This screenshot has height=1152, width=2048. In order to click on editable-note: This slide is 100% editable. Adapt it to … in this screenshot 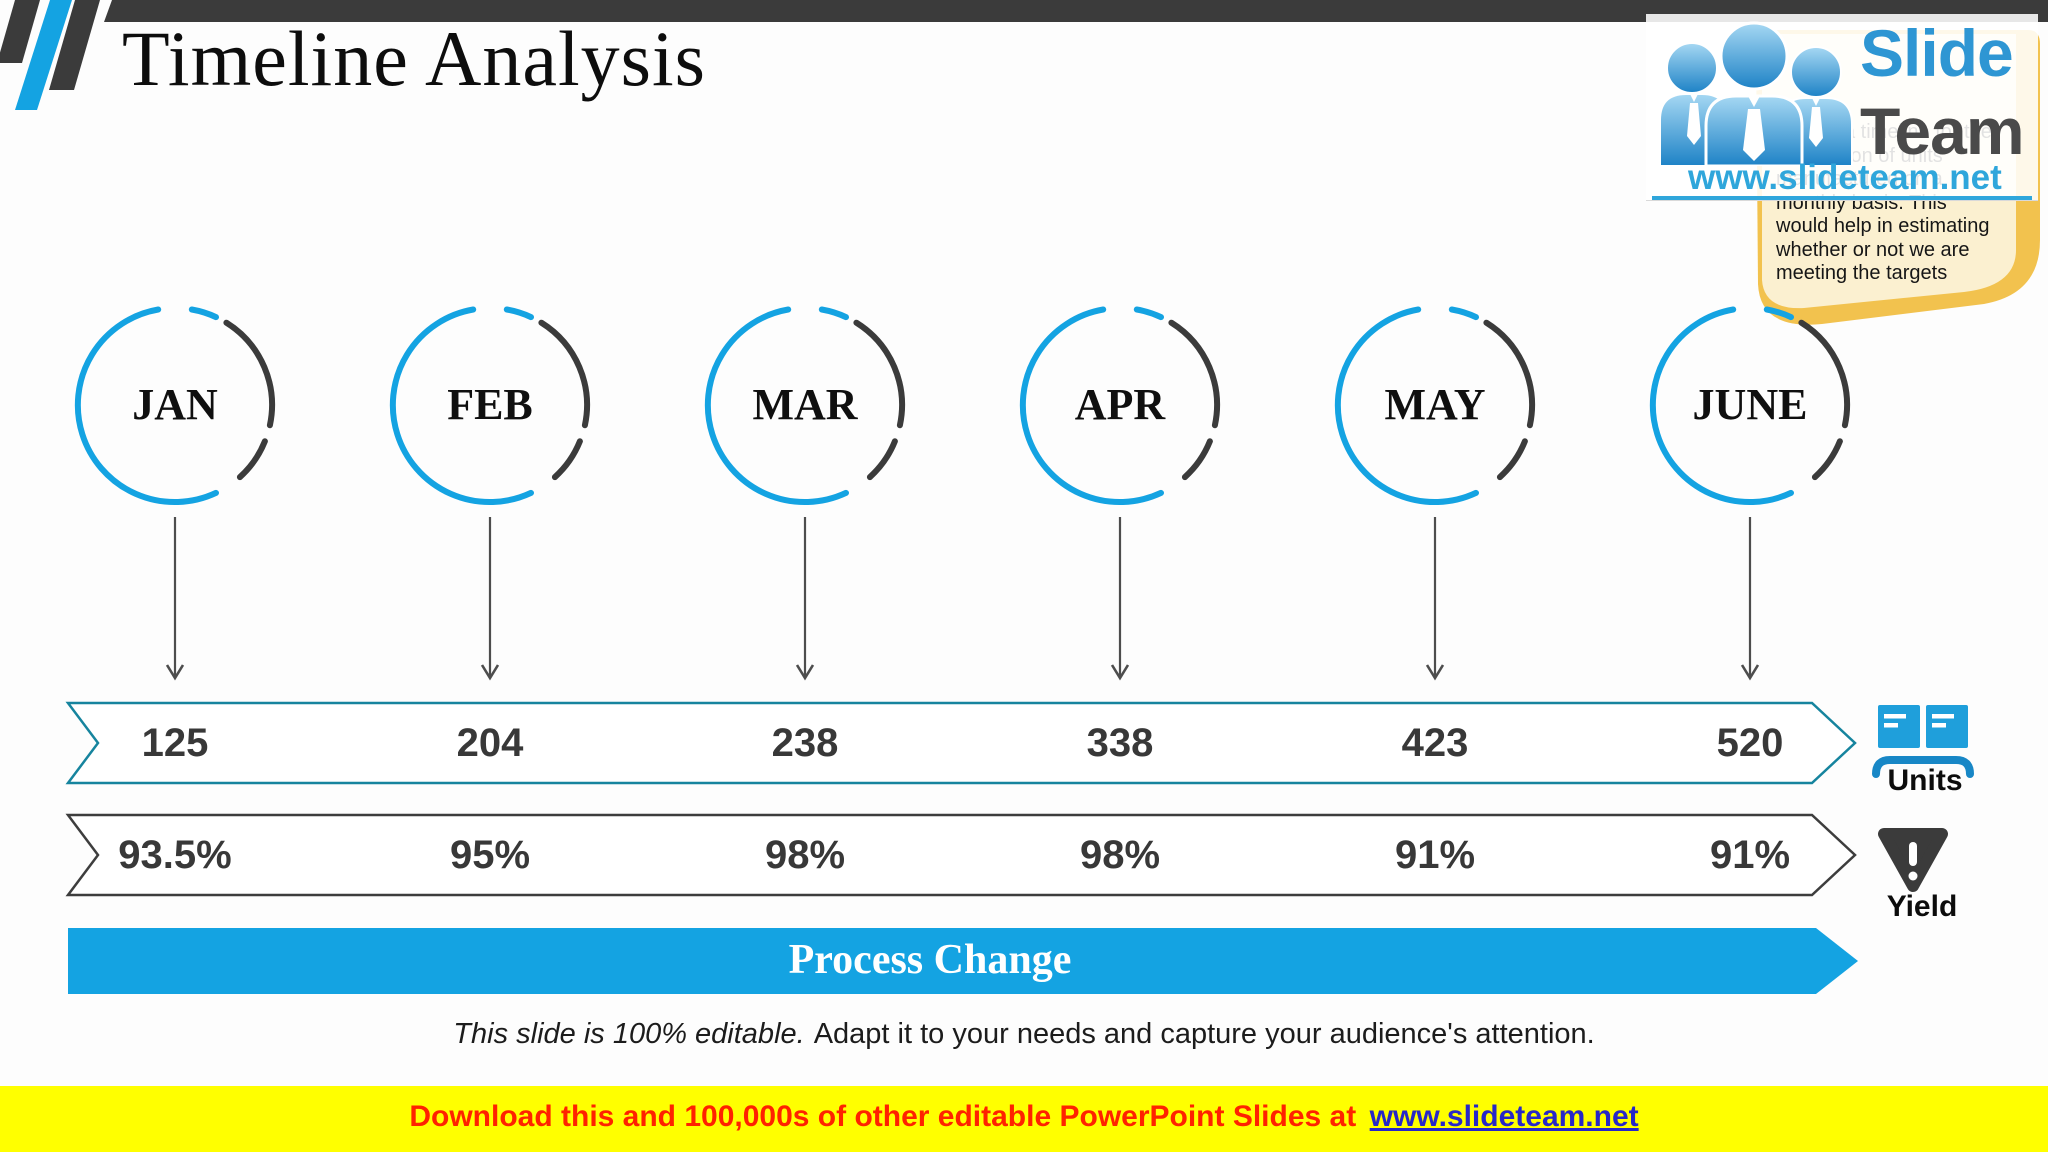, I will do `click(1024, 1034)`.